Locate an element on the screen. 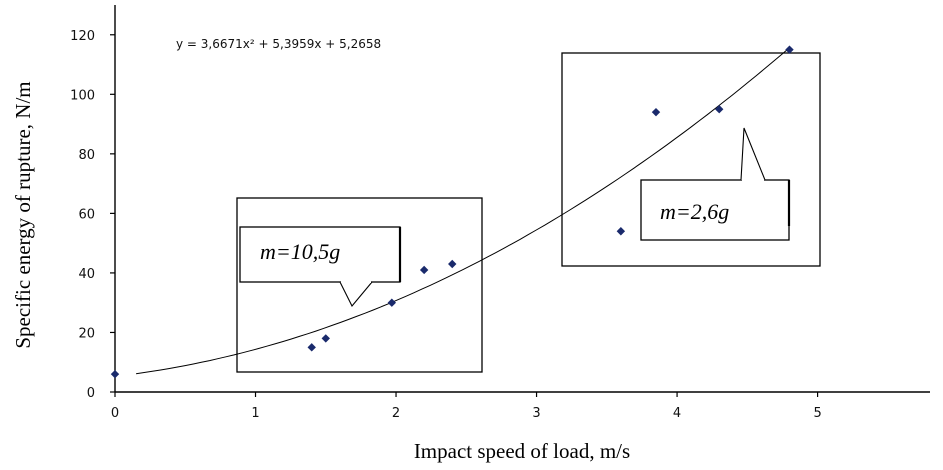 Image resolution: width=943 pixels, height=470 pixels. y-axis-title: Specific energy of rupture, N/m is located at coordinates (23, 214).